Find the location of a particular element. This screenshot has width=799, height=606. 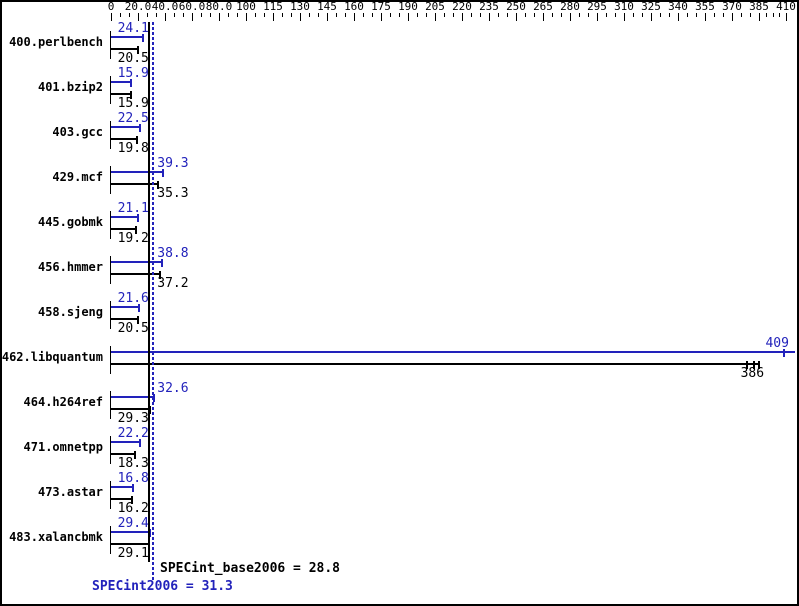

base-run-tick is located at coordinates (754, 365).